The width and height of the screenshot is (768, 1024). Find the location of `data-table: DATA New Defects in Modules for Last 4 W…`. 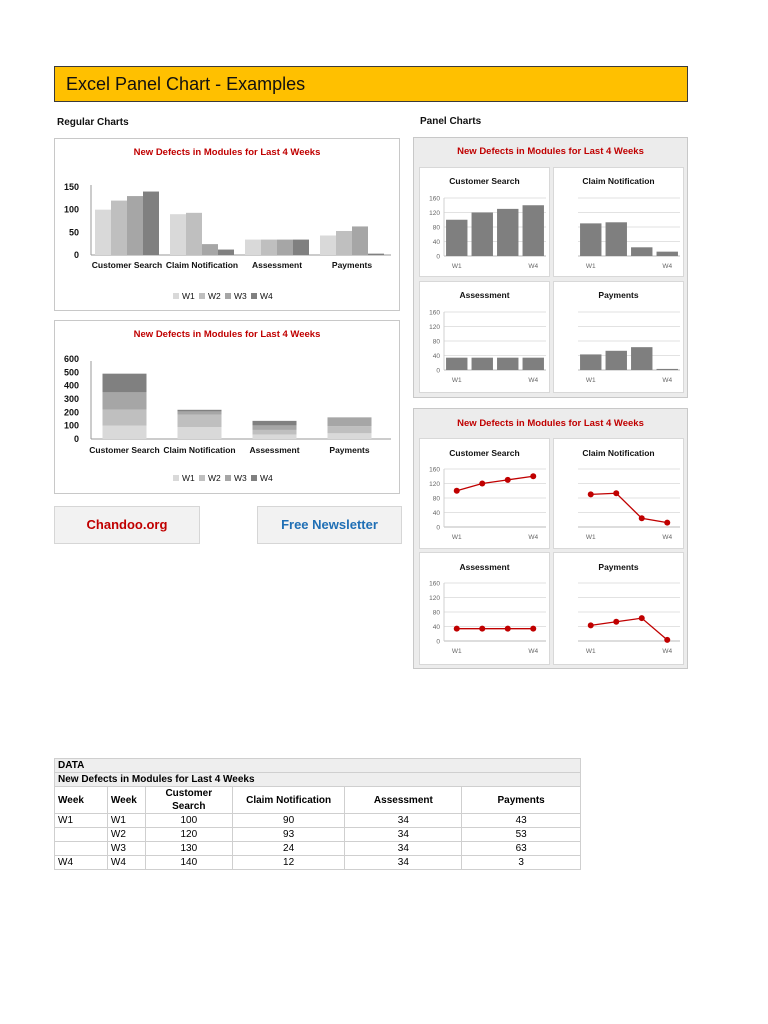

data-table: DATA New Defects in Modules for Last 4 W… is located at coordinates (317, 814).